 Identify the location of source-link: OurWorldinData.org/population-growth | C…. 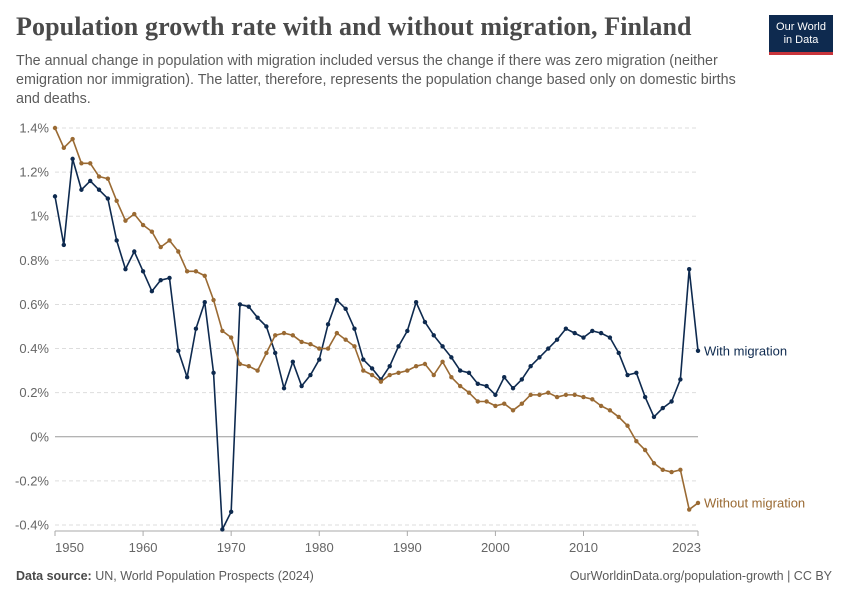
(700, 576).